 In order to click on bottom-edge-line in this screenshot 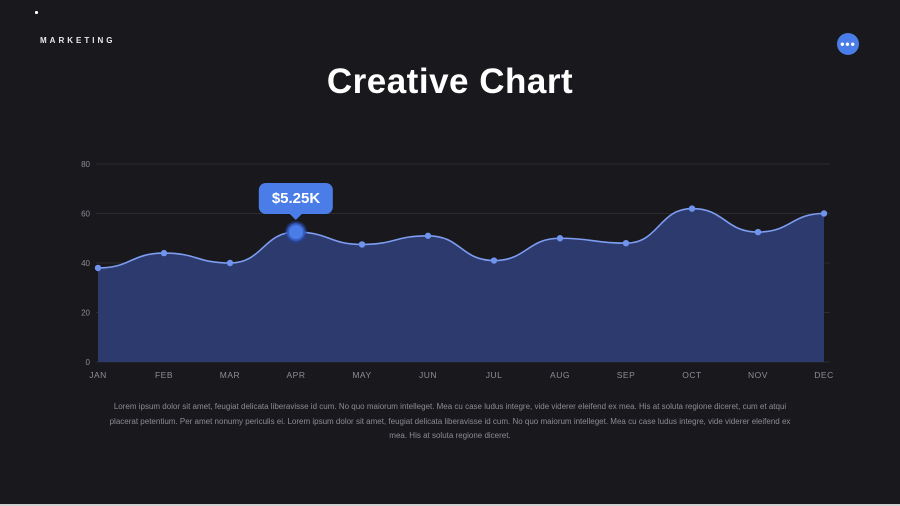, I will do `click(450, 505)`.